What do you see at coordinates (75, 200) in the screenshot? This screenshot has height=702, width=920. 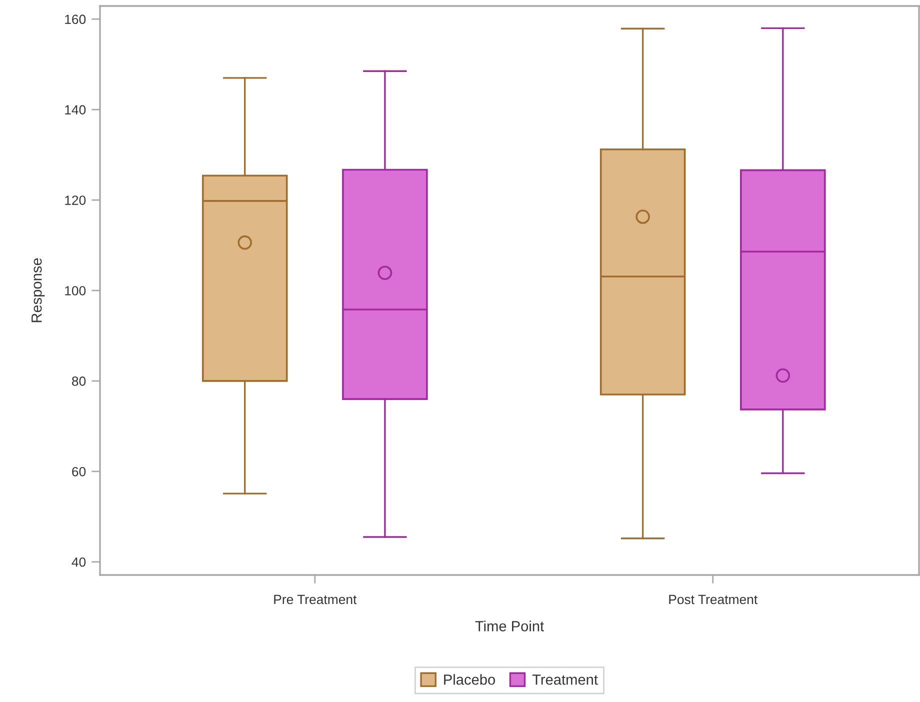 I see `y-tick-label: 120` at bounding box center [75, 200].